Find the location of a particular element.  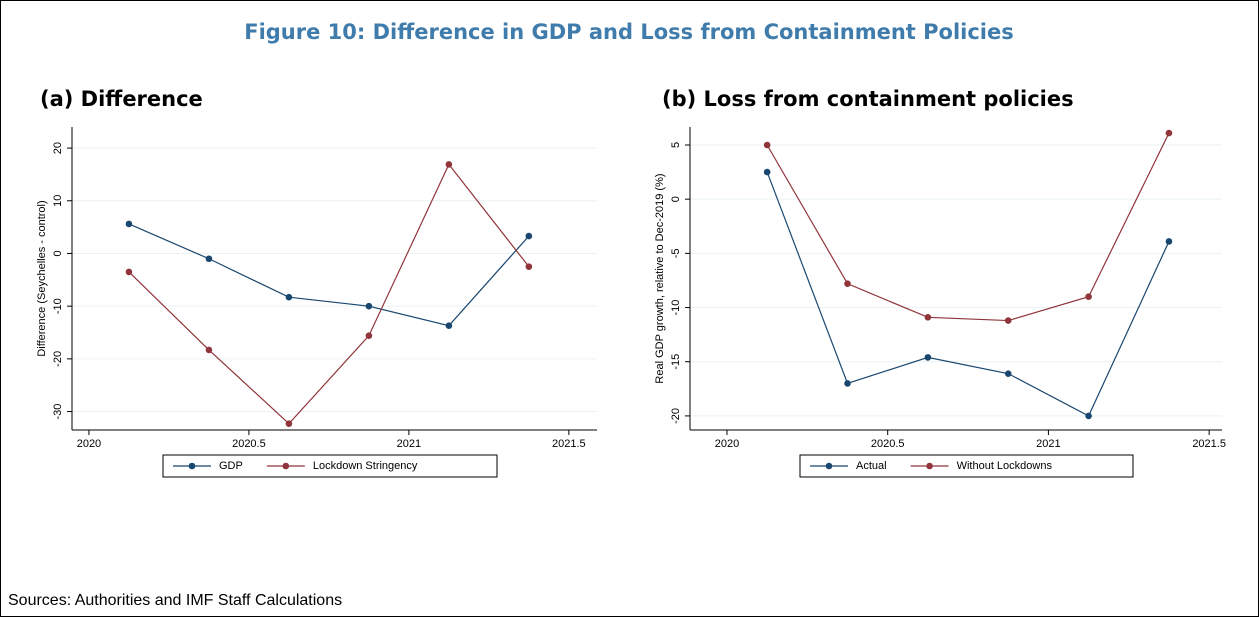

y-tick-label: -30 is located at coordinates (58, 412).